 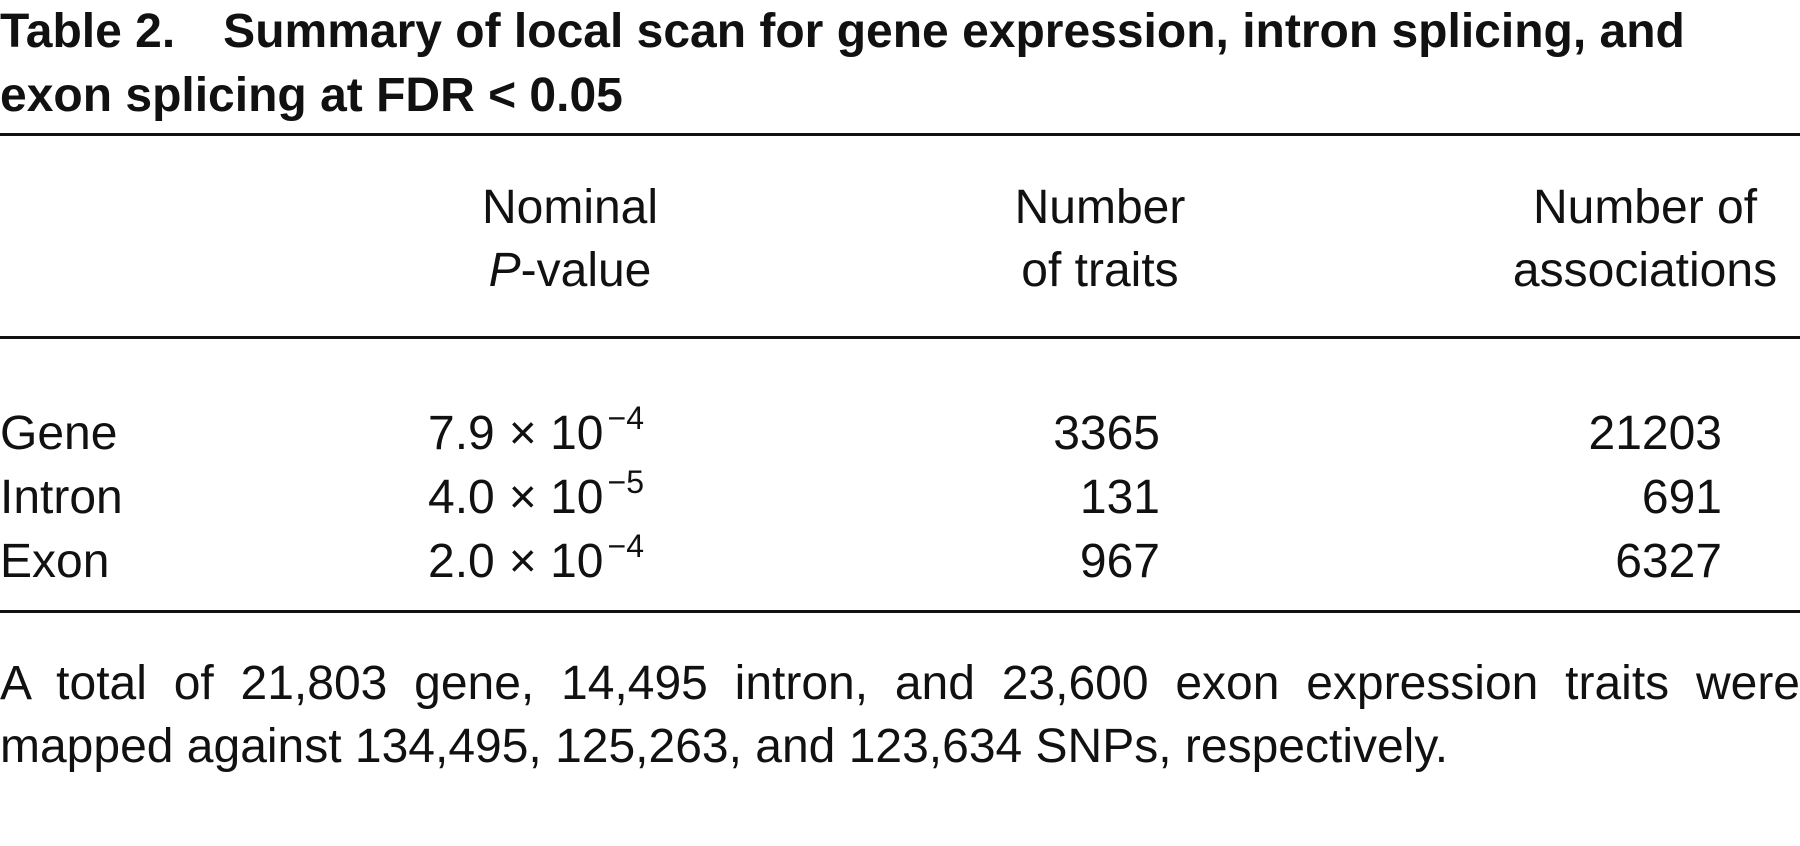 I want to click on p-value: 4.0 × 10 −5, so click(x=536, y=499).